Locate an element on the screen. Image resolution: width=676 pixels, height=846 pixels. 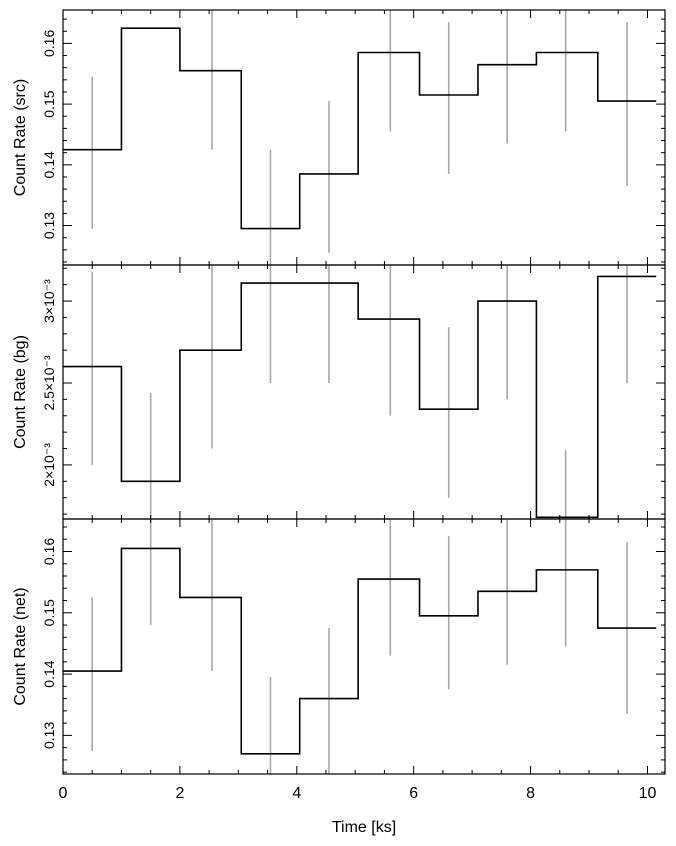
y-axis-label: Count Rate (src) is located at coordinates (20, 137).